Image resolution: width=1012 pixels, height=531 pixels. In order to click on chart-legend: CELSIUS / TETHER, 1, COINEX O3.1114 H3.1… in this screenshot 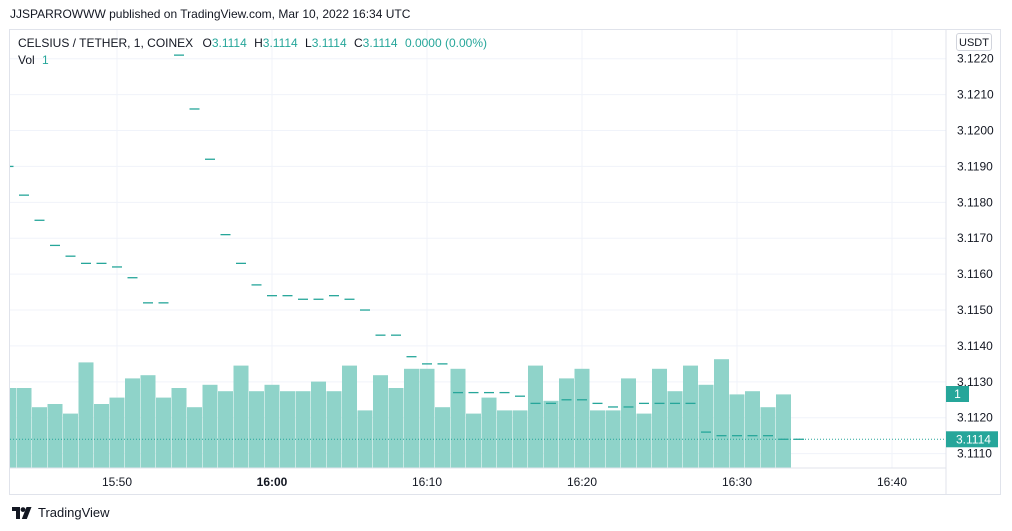, I will do `click(252, 52)`.